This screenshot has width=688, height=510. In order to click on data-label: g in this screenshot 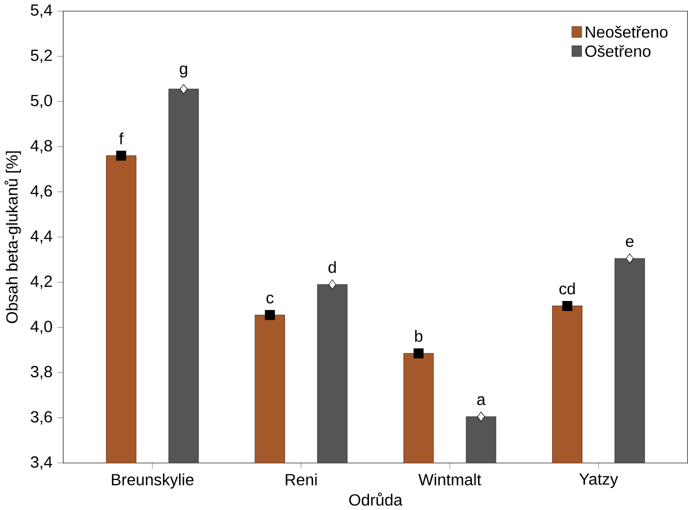, I will do `click(184, 71)`.